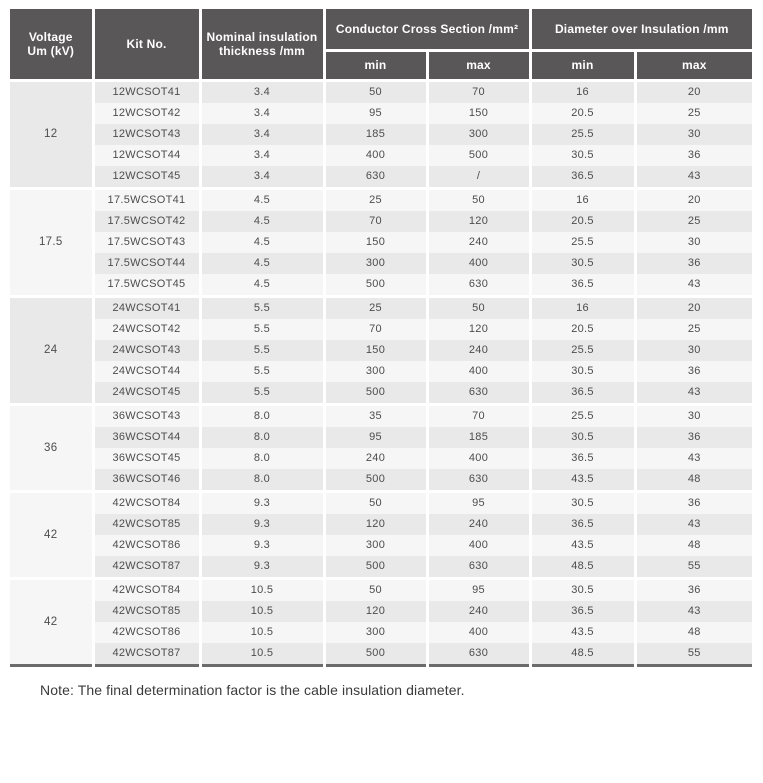  What do you see at coordinates (52, 241) in the screenshot?
I see `voltage-cell: 17.5` at bounding box center [52, 241].